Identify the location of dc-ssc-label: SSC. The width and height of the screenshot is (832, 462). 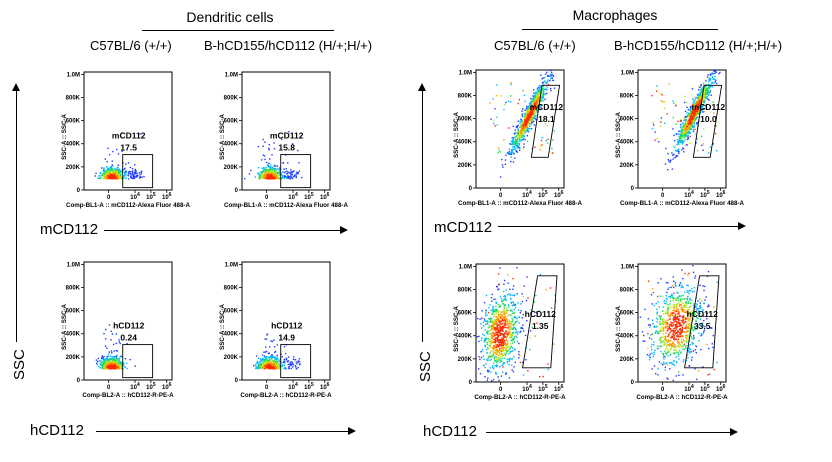
(19, 364).